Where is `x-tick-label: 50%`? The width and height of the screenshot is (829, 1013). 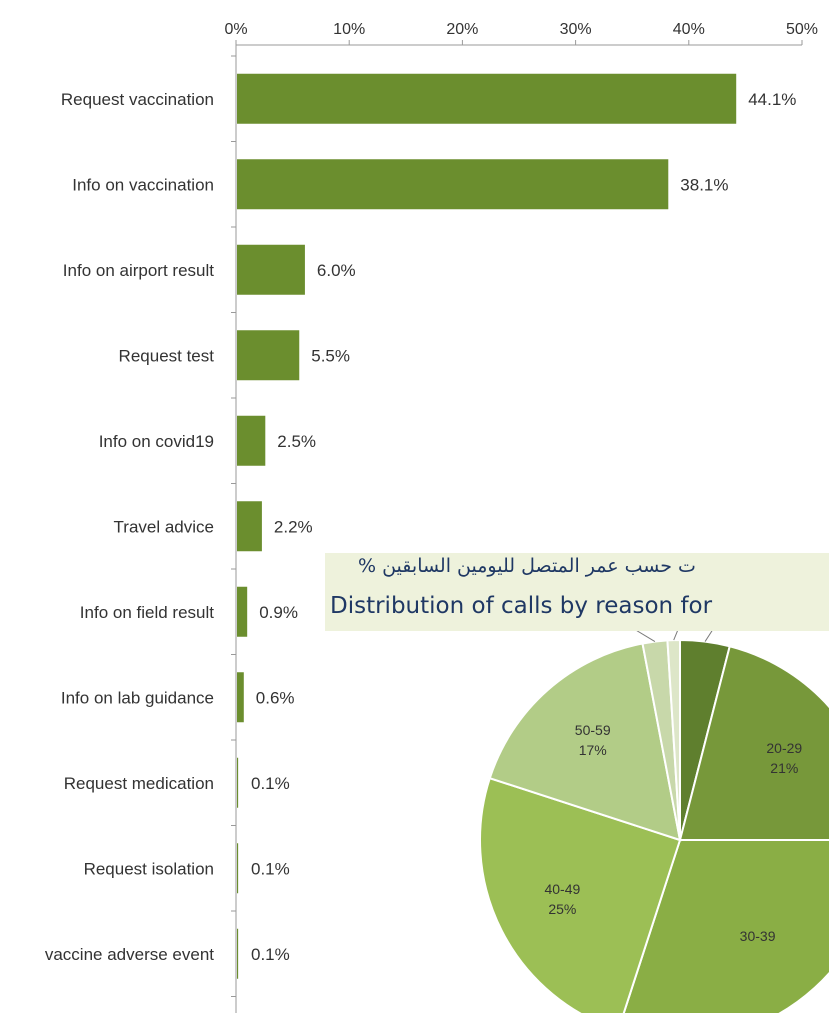
x-tick-label: 50% is located at coordinates (802, 29).